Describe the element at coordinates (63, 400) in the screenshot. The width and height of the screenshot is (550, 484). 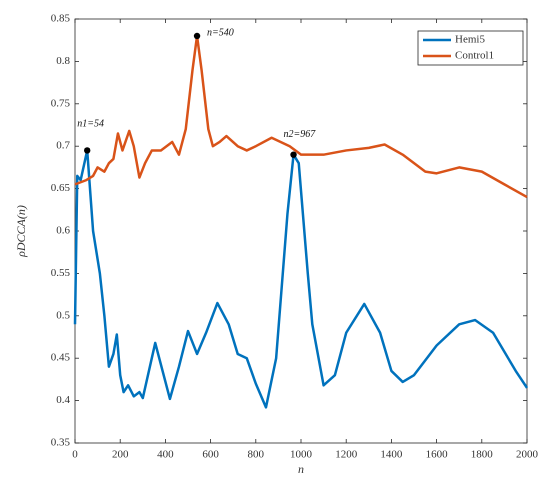
I see `y-tick-label: 0.4` at that location.